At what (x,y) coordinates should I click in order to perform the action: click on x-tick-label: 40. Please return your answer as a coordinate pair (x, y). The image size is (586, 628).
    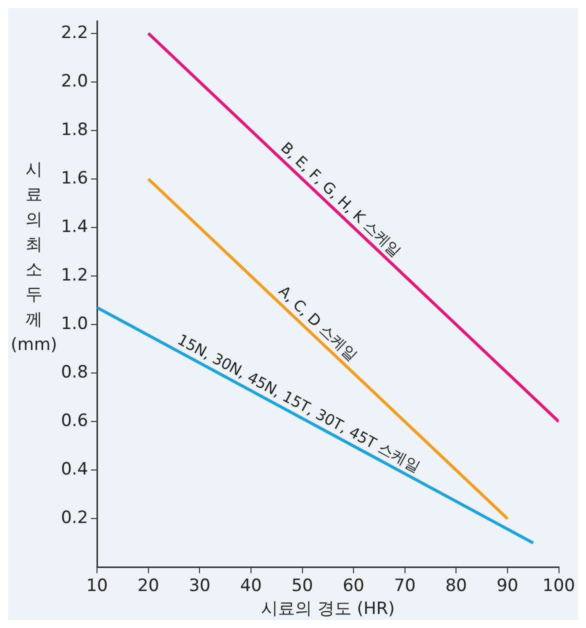
    Looking at the image, I should click on (251, 586).